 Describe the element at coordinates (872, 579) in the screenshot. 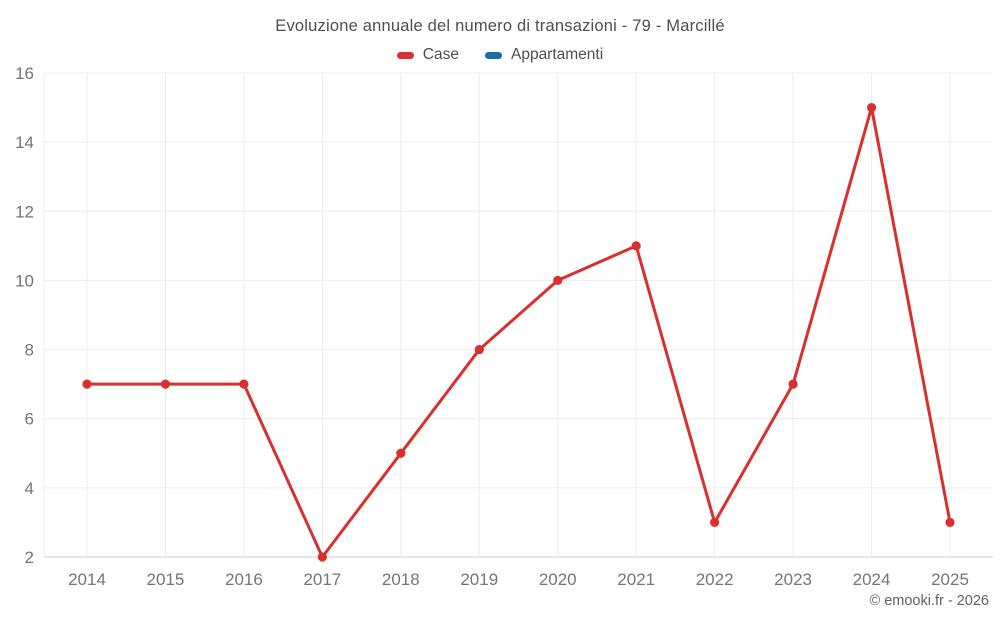

I see `x-axis-label: 2024` at that location.